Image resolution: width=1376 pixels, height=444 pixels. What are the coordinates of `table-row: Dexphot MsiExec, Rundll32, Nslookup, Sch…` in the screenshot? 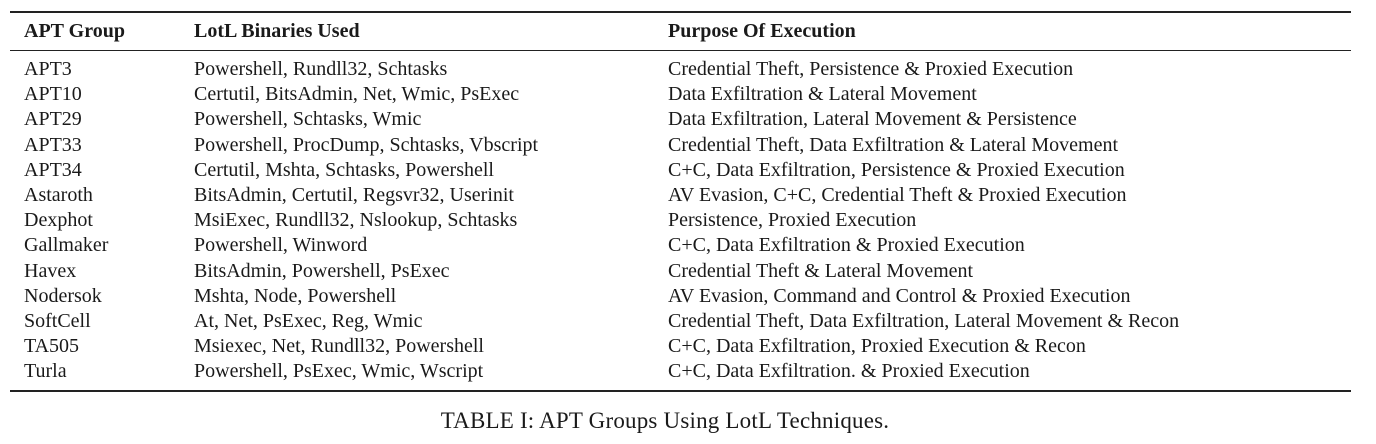 It's located at (680, 220).